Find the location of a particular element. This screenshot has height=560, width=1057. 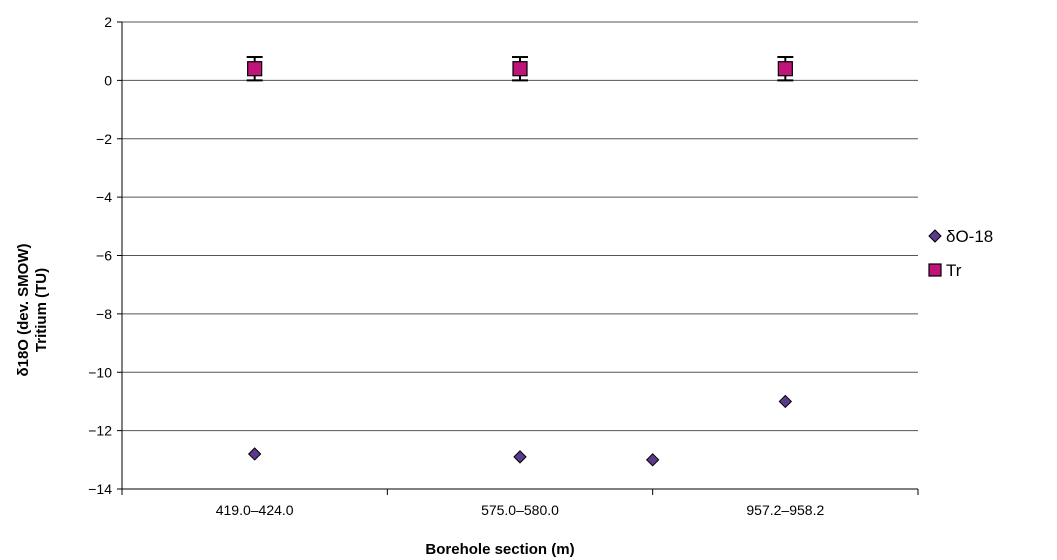

y-tick-label: 0 is located at coordinates (108, 80).